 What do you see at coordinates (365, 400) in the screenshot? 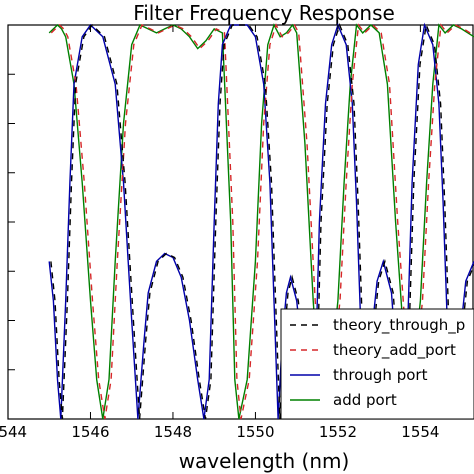
I see `legend-label: add port` at bounding box center [365, 400].